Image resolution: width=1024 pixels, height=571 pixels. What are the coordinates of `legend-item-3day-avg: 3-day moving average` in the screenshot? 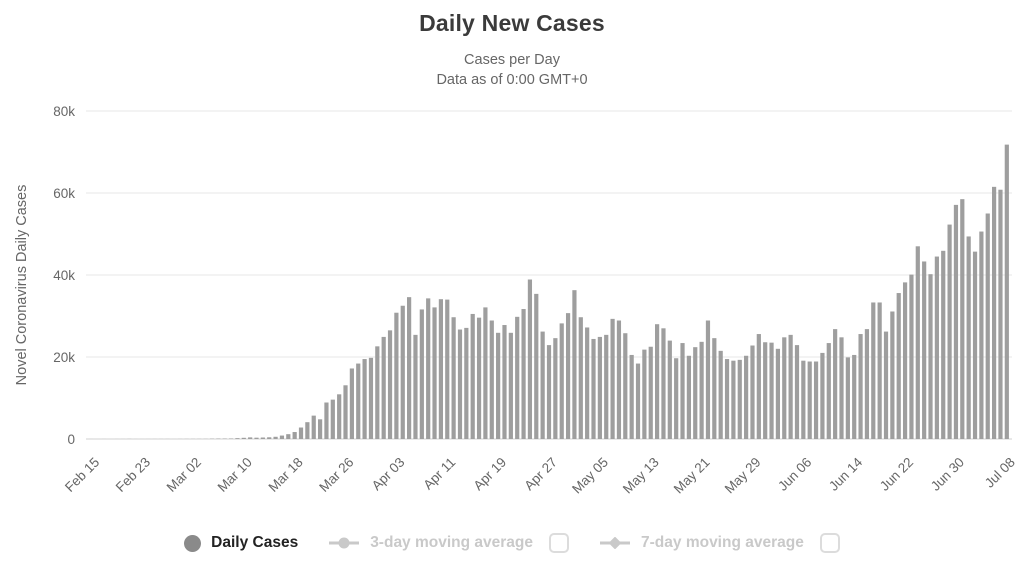 It's located at (449, 543).